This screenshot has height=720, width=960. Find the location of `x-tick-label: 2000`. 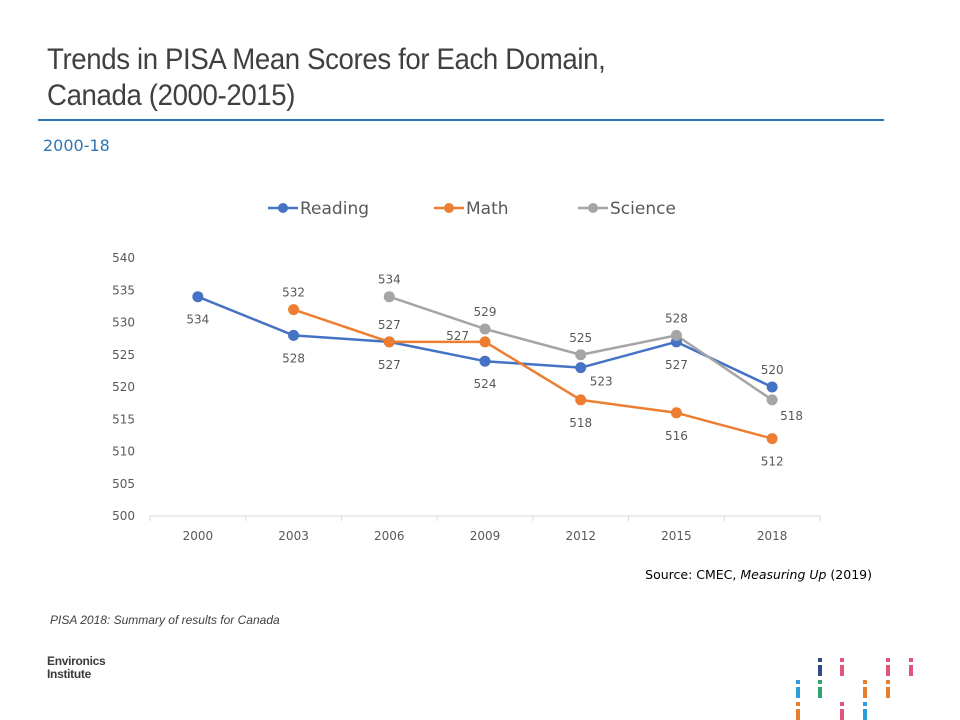

x-tick-label: 2000 is located at coordinates (198, 536).